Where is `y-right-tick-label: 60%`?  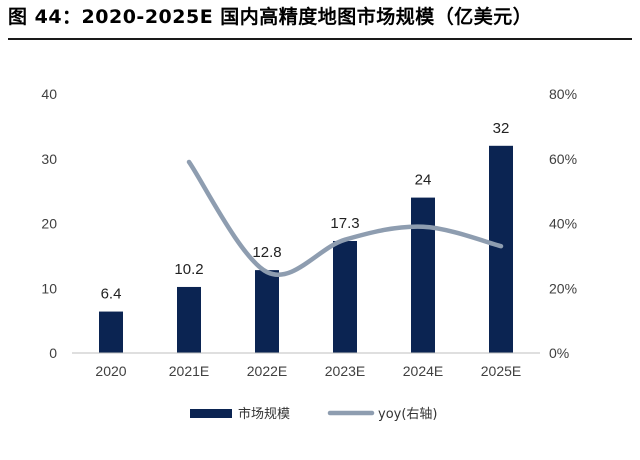 y-right-tick-label: 60% is located at coordinates (563, 159).